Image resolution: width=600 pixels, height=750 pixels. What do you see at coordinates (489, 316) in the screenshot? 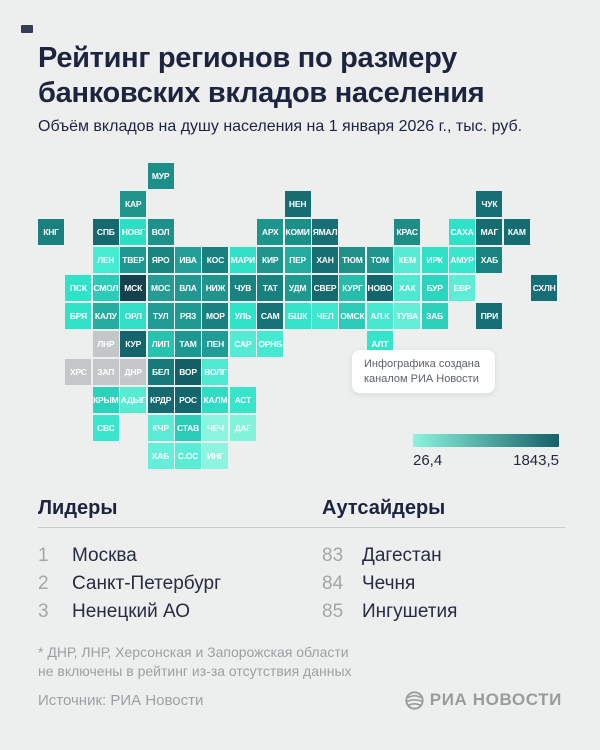
I see `map-tile-ПРИ: ПРИ` at bounding box center [489, 316].